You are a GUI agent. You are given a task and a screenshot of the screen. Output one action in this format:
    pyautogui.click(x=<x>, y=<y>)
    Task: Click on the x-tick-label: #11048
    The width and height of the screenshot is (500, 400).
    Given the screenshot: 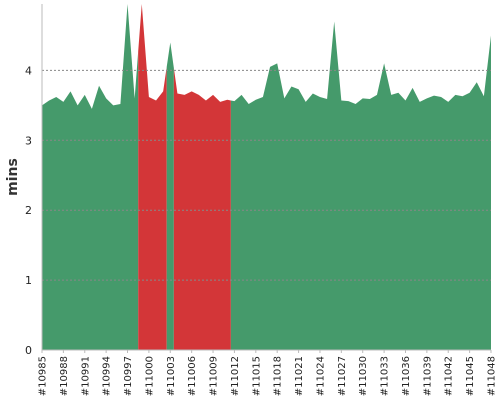 What is the action you would take?
    pyautogui.click(x=492, y=376)
    